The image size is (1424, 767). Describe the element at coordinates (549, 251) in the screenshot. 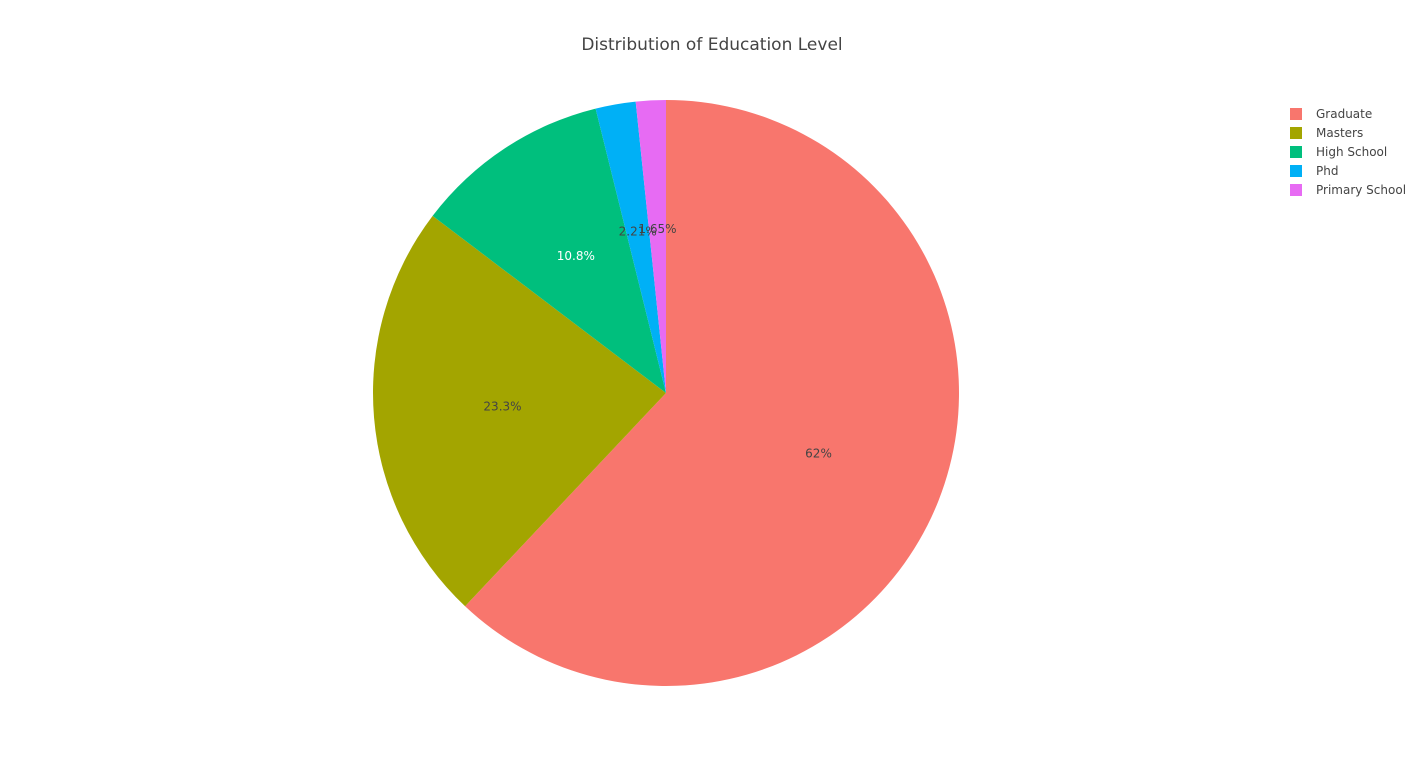

I see `pie-slice-high-school` at that location.